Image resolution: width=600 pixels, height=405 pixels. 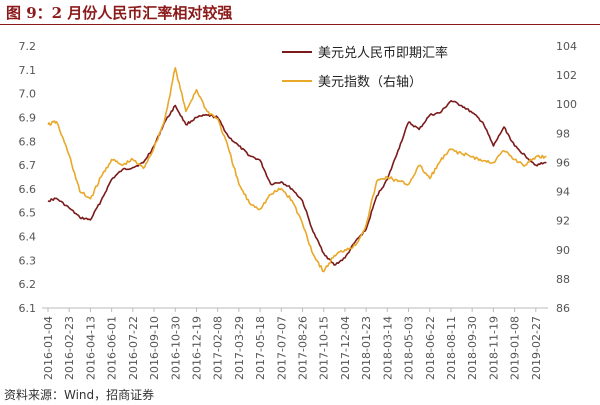 I want to click on y-left-tick-label: 6.3, so click(x=28, y=260).